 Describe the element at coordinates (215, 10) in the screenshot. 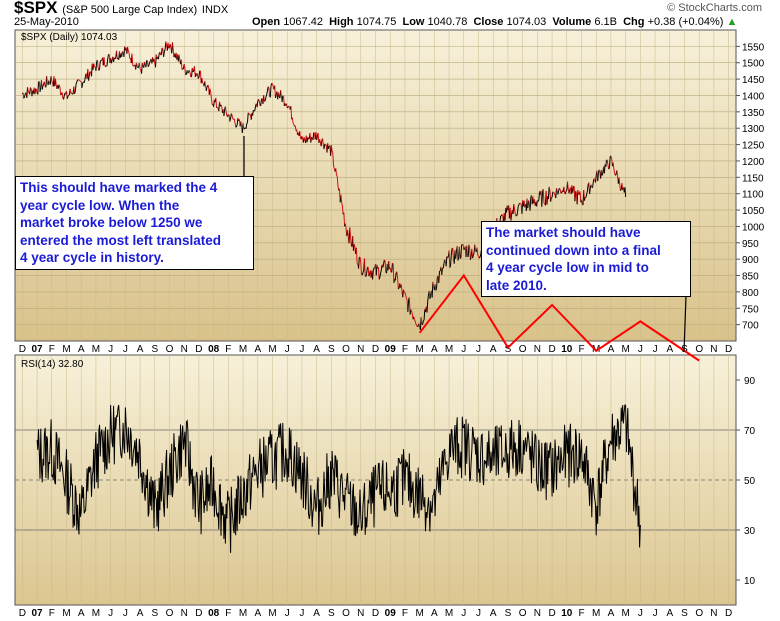

I see `exchange: INDX` at that location.